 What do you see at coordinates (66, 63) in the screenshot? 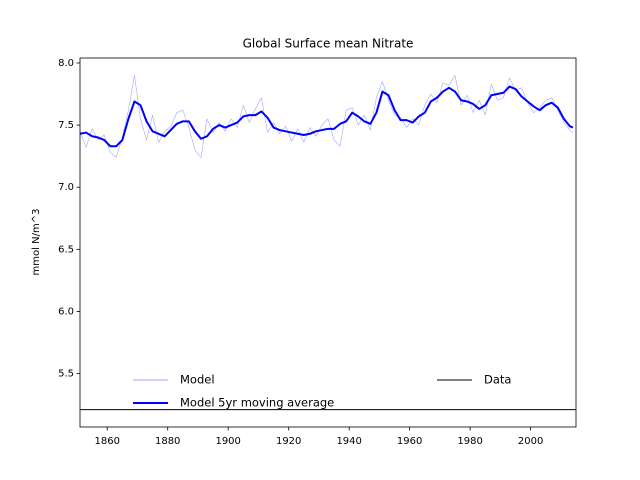
I see `y-tick-label: 8.0` at bounding box center [66, 63].